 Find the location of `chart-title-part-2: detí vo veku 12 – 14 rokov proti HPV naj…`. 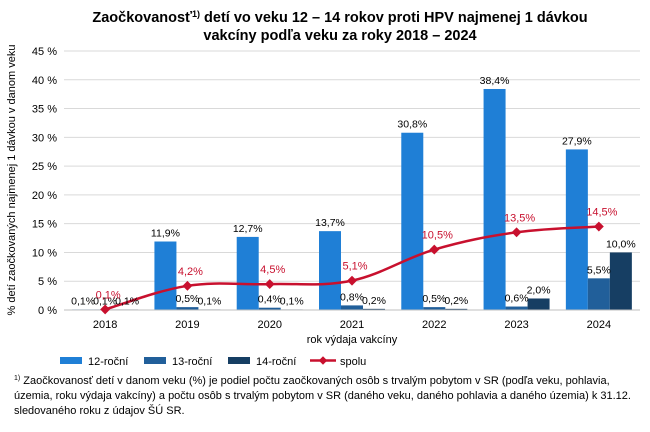

chart-title-part-2: detí vo veku 12 – 14 rokov proti HPV naj… is located at coordinates (394, 18).